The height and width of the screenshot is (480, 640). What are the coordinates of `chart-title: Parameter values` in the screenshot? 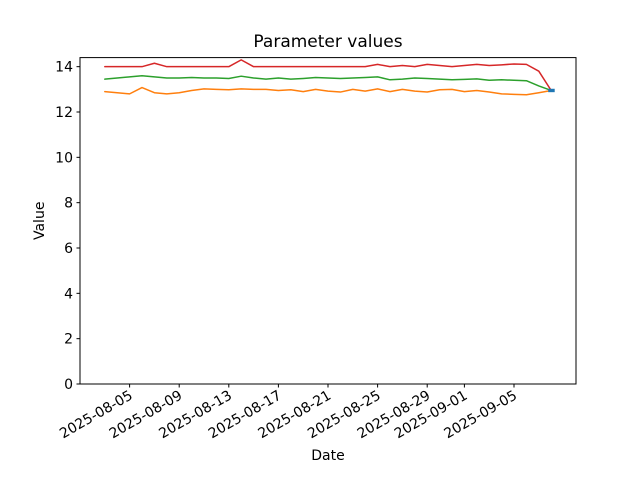 It's located at (327, 42).